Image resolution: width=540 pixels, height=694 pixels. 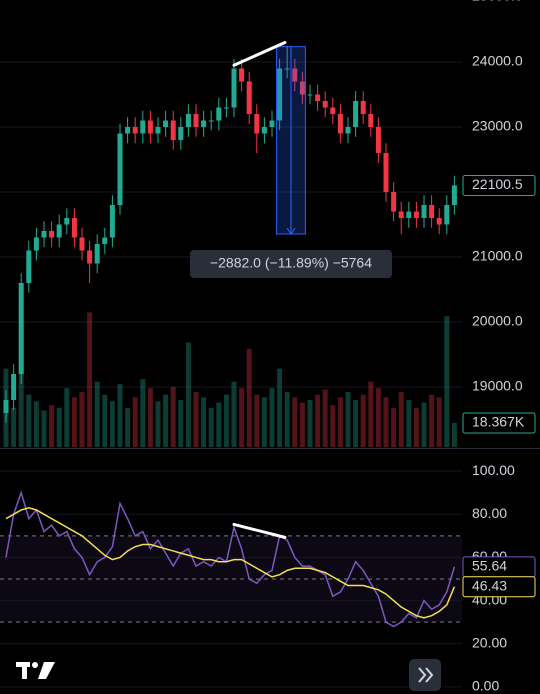 What do you see at coordinates (493, 470) in the screenshot?
I see `y-tick-label: 100.00` at bounding box center [493, 470].